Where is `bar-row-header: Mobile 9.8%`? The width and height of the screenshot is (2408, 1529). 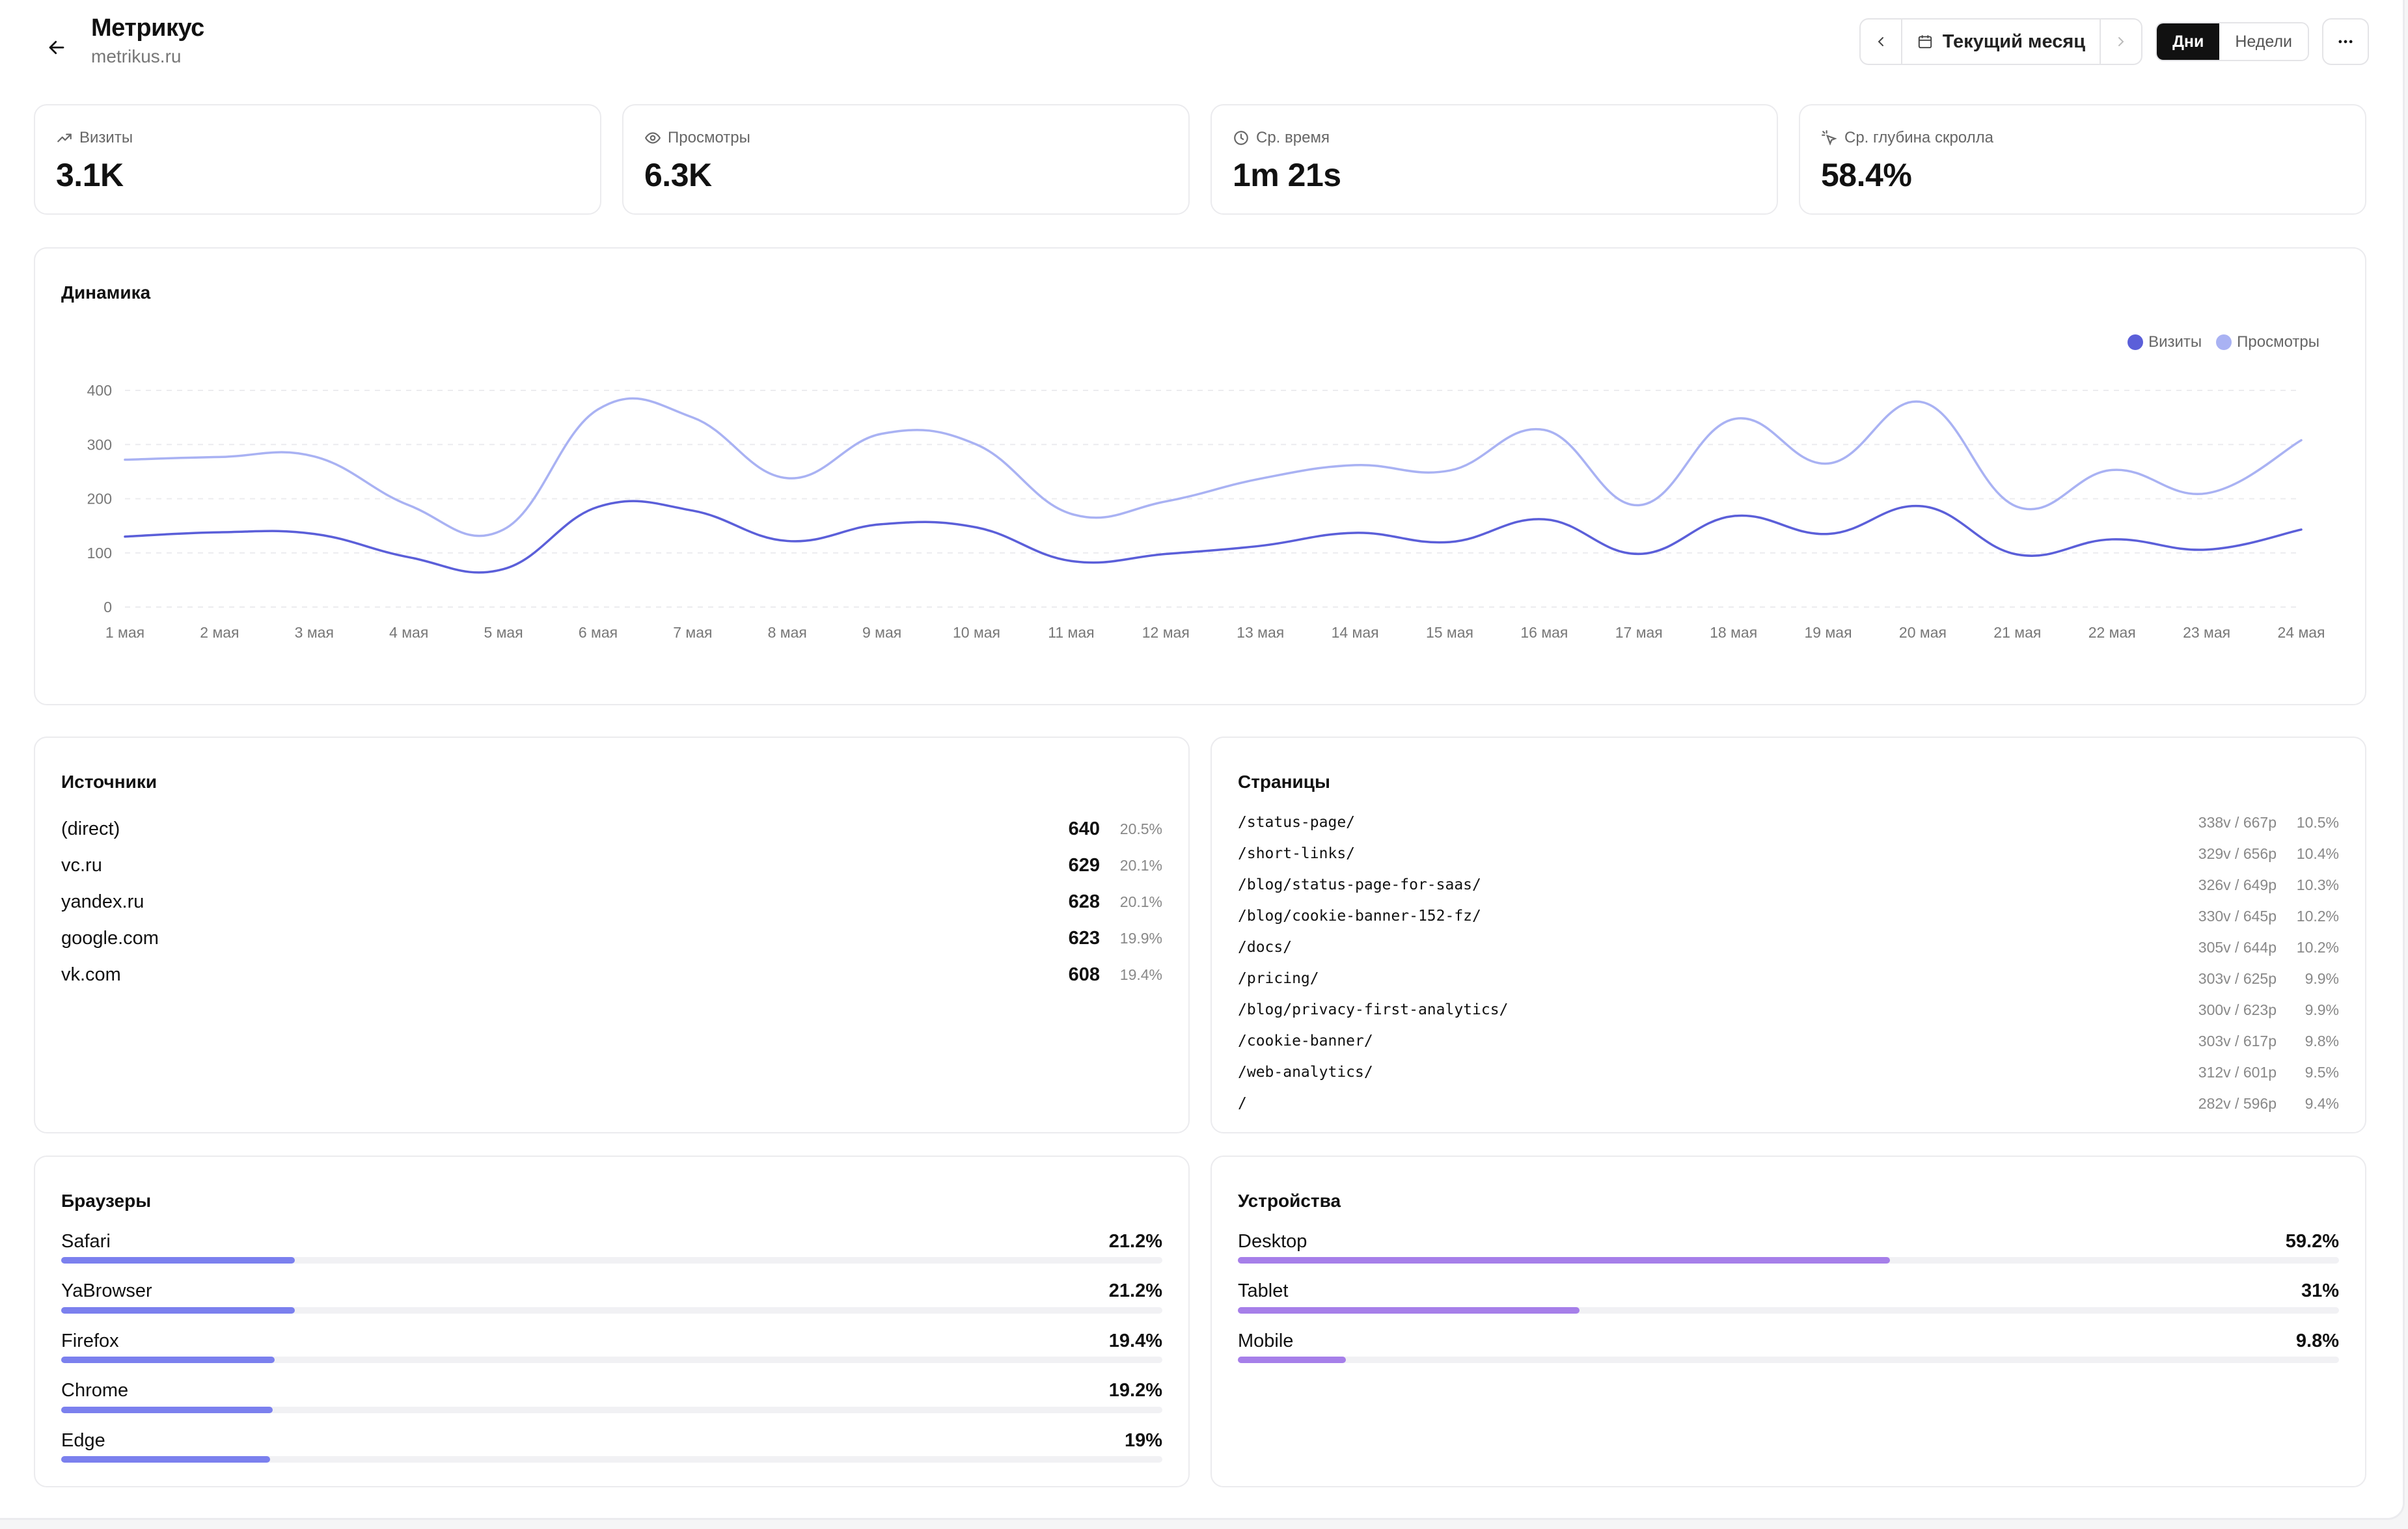 bar-row-header: Mobile 9.8% is located at coordinates (1788, 1341).